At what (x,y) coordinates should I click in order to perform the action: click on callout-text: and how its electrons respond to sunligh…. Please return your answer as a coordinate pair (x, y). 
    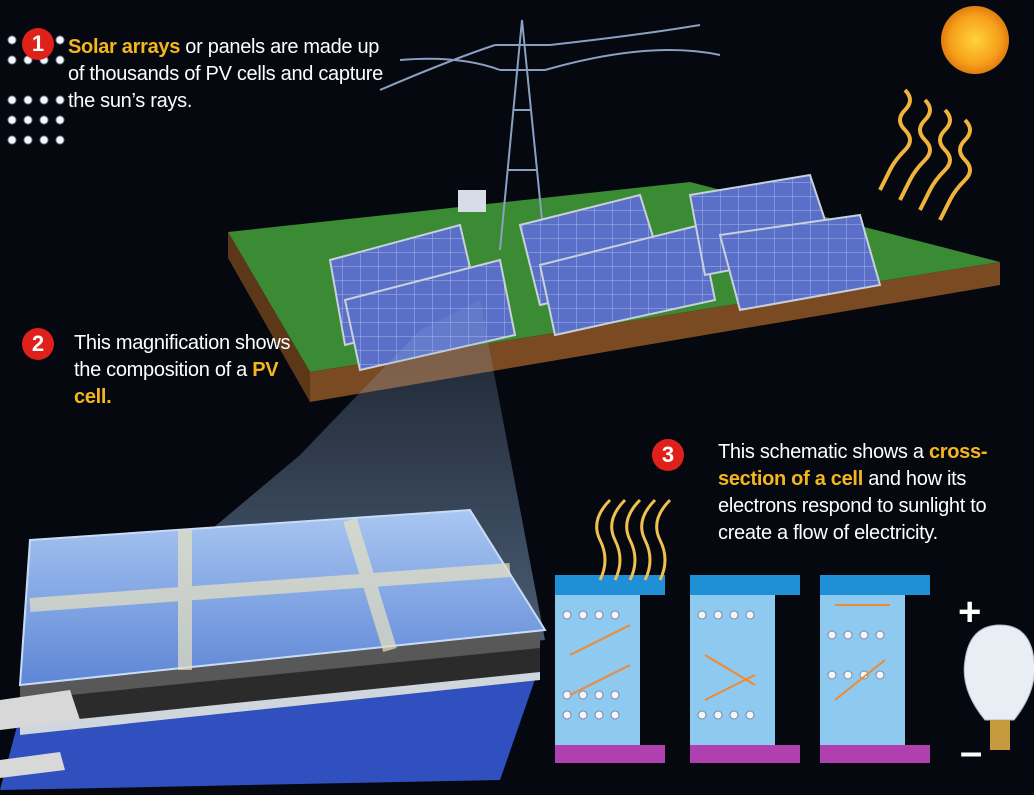
    Looking at the image, I should click on (852, 506).